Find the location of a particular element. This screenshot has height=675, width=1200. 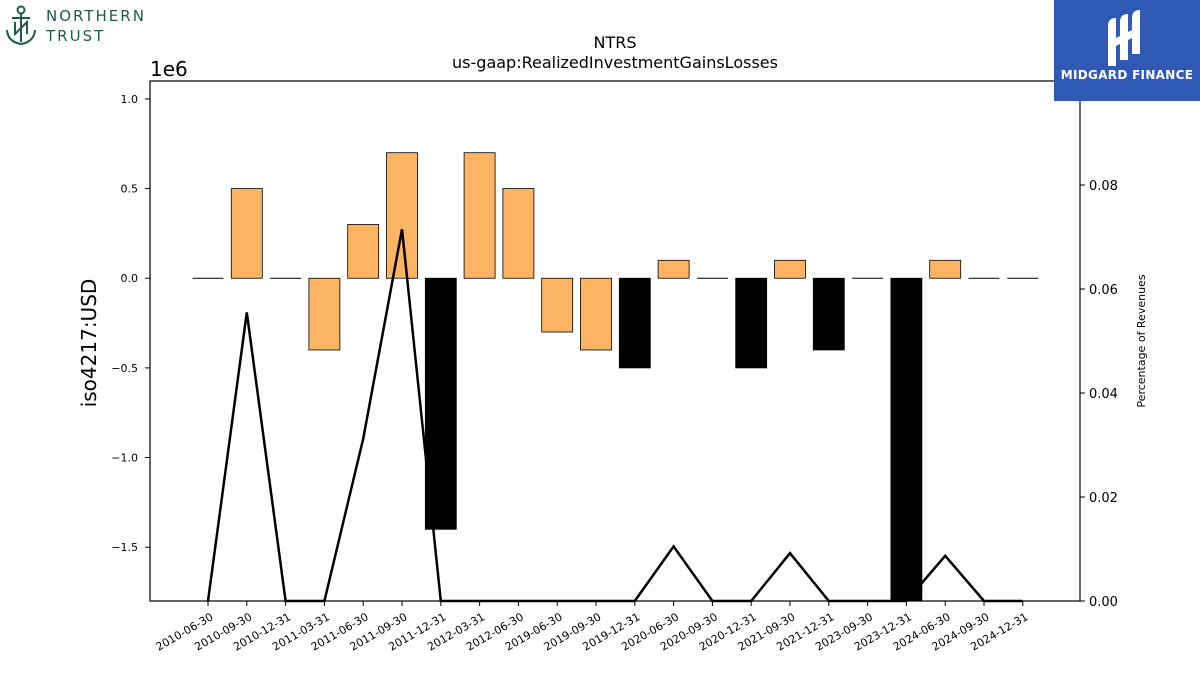

logo-line-northern: NORTHERN is located at coordinates (96, 16).